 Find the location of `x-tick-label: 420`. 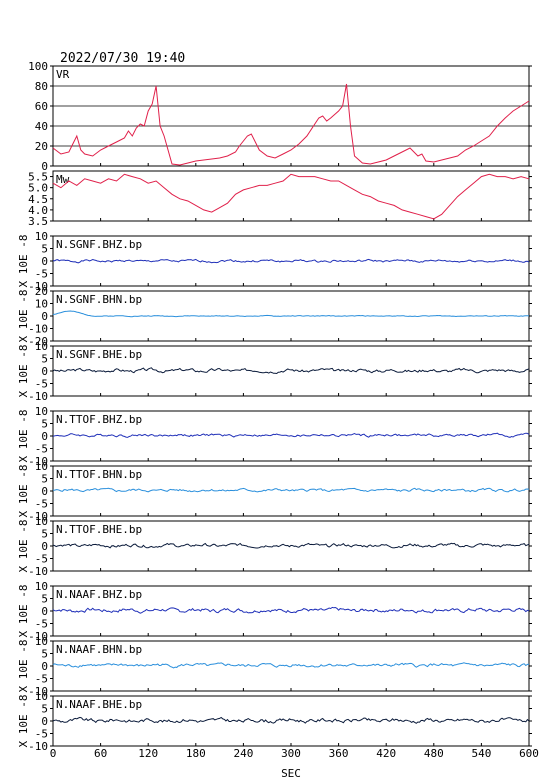

x-tick-label: 420 is located at coordinates (386, 753).